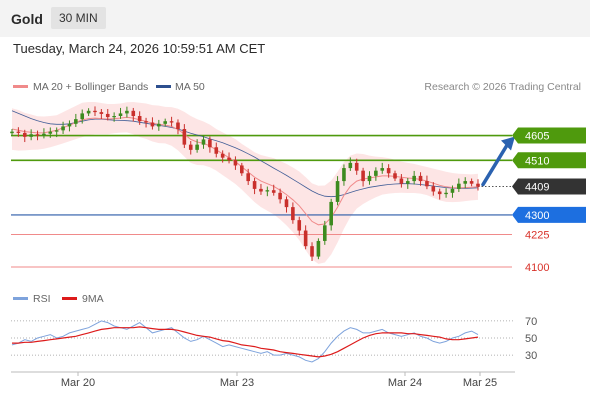  What do you see at coordinates (531, 339) in the screenshot?
I see `rsi-tick-50: 50` at bounding box center [531, 339].